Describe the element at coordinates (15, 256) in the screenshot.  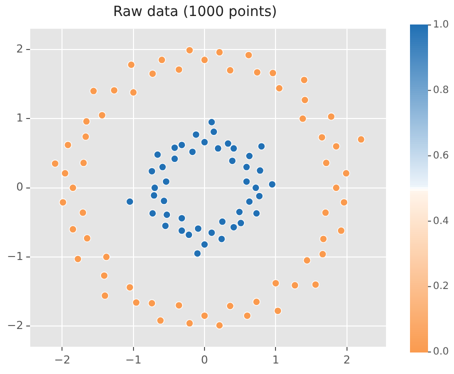
I see `y-tick-label: −1` at that location.